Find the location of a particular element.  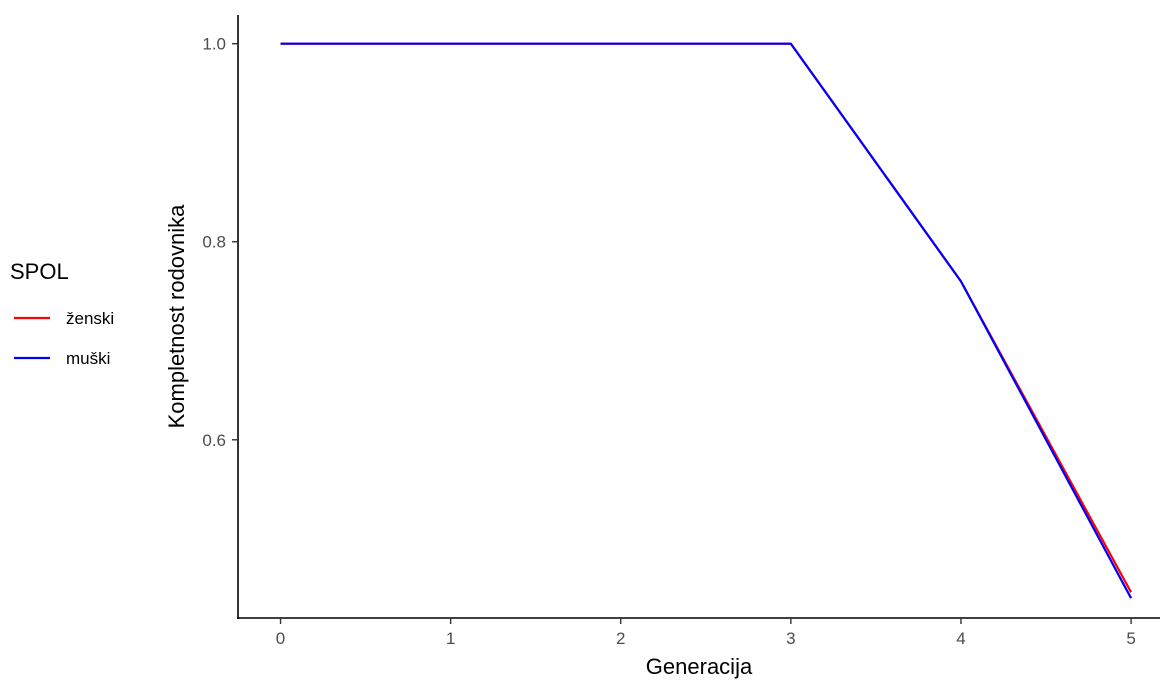

y-tick-label: 0.8 is located at coordinates (214, 242).